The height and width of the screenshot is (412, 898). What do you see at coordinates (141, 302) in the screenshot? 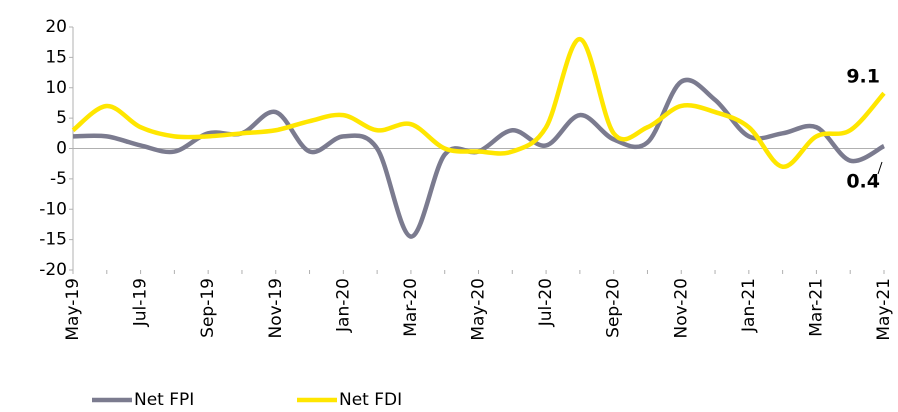
I see `x-tick-label: Jul-19` at bounding box center [141, 302].